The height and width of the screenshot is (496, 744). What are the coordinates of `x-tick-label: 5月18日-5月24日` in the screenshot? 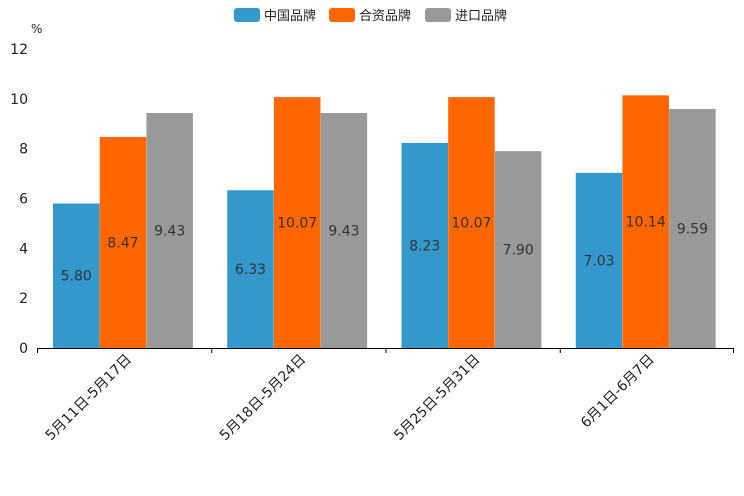 It's located at (263, 398).